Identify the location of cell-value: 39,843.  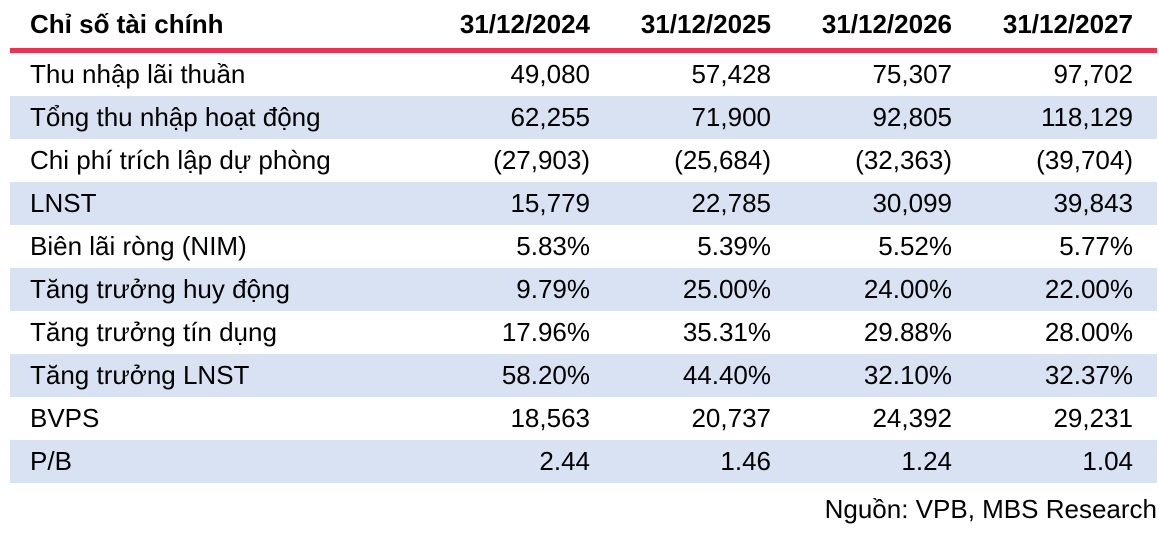
(1066, 203).